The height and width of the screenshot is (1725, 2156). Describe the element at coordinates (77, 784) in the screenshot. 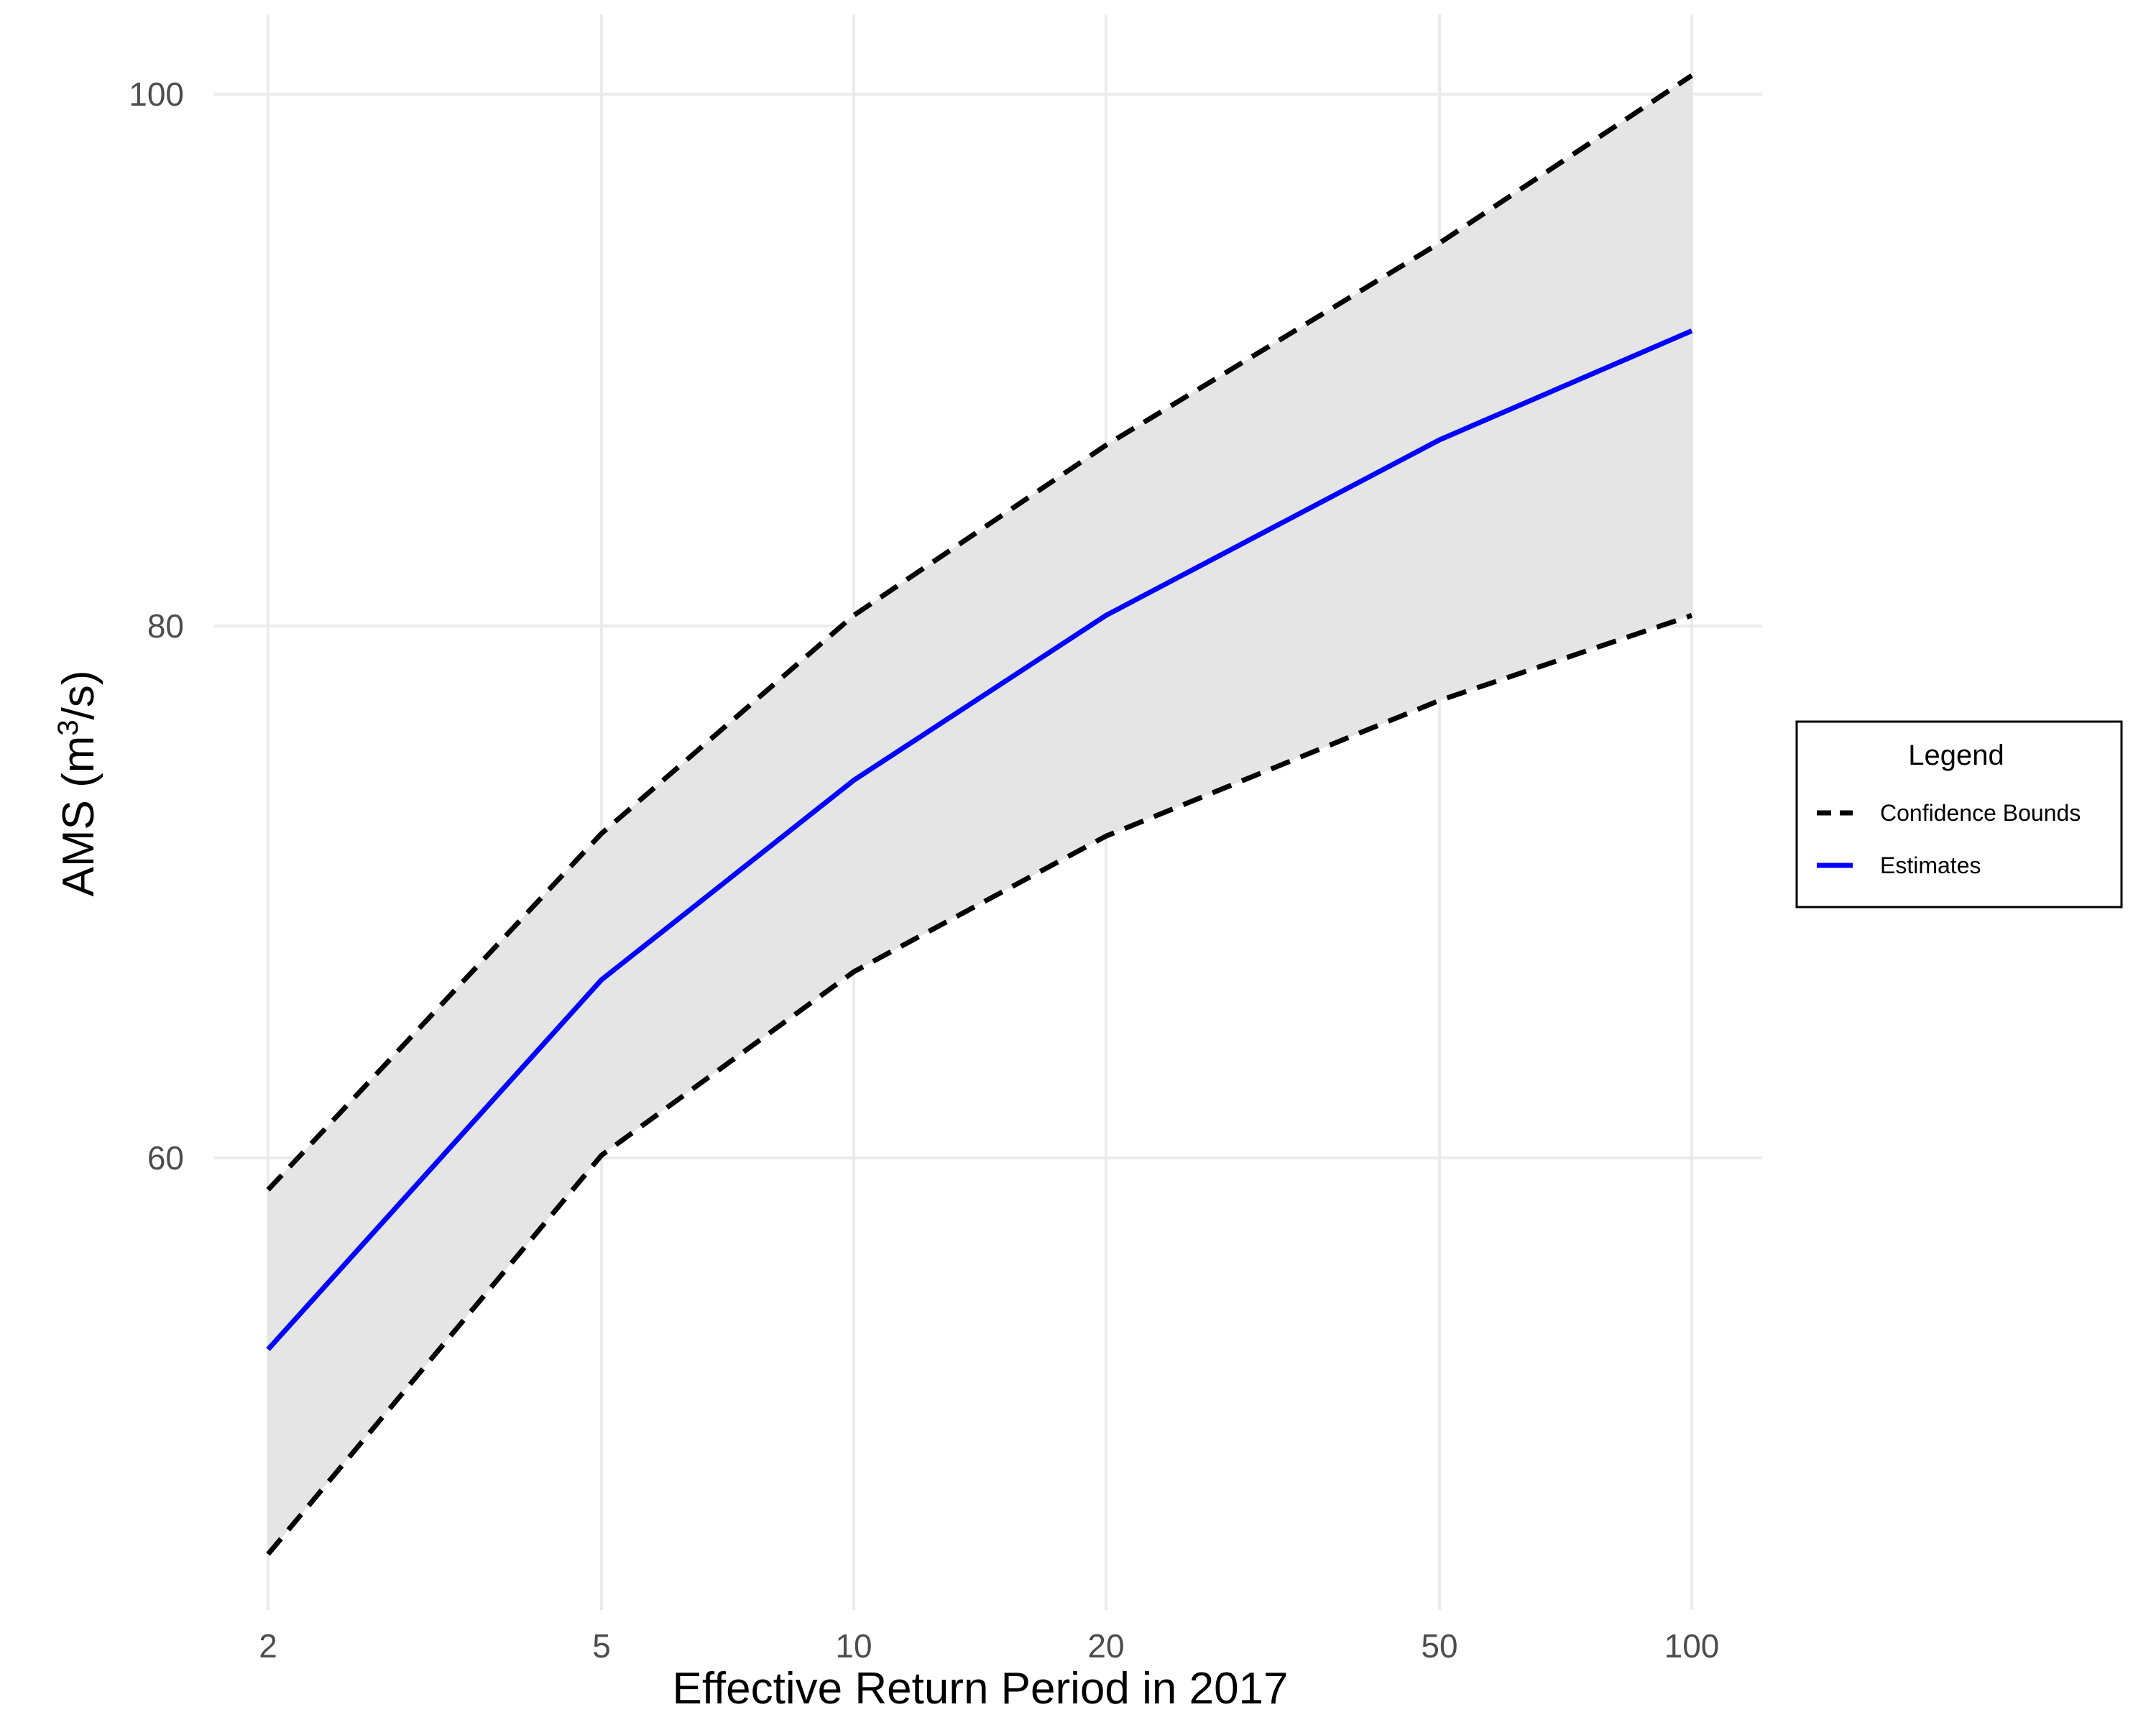

I see `y-axis-title: AMS (m3/s)` at that location.